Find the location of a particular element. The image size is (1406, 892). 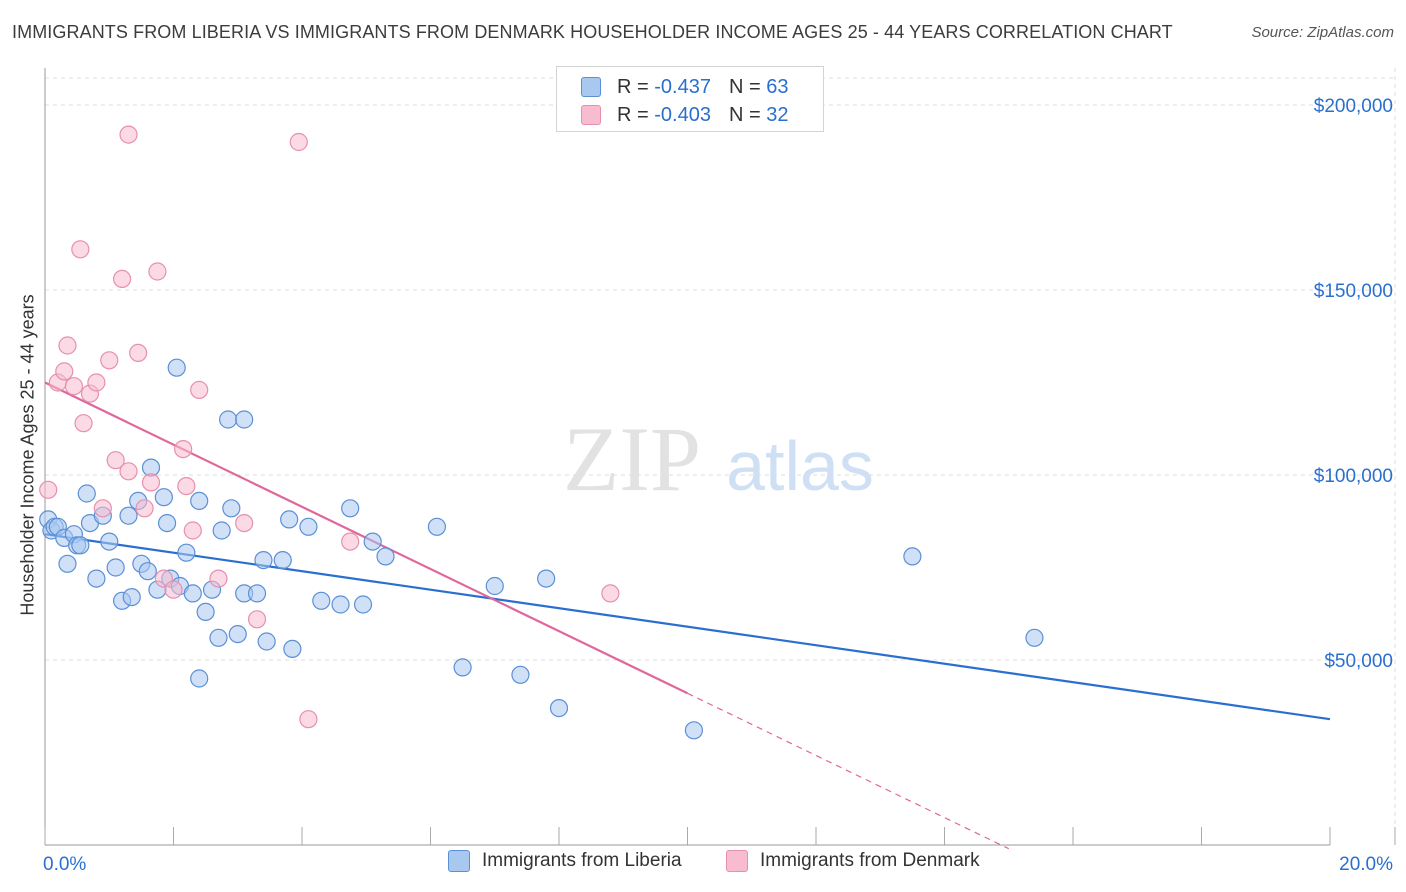

y-tick-label: $200,000 is located at coordinates (1353, 106).